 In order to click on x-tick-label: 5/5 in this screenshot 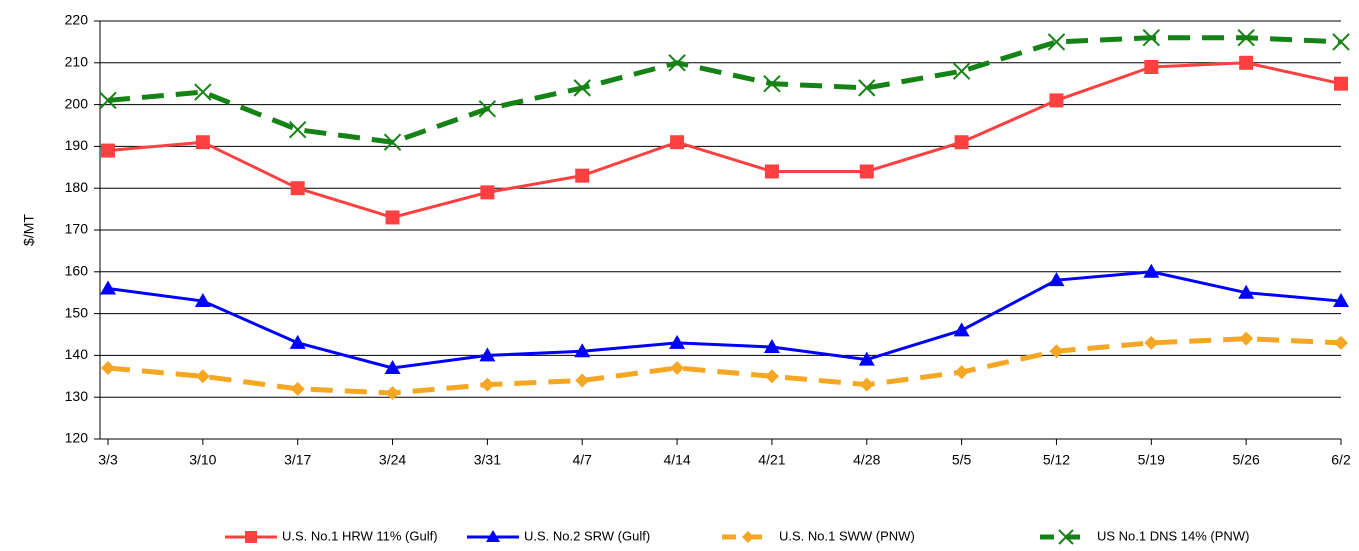, I will do `click(962, 460)`.